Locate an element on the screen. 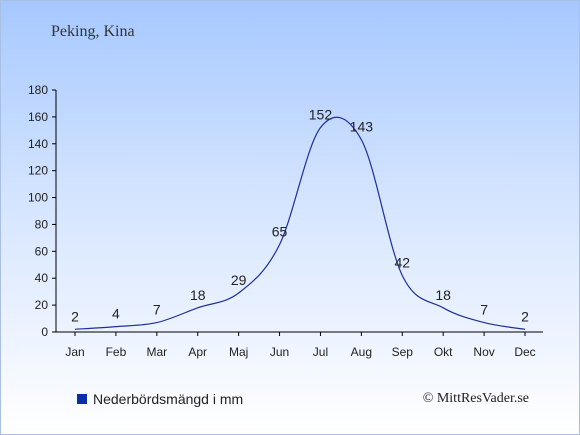  x-tick-label: Nov is located at coordinates (483, 352).